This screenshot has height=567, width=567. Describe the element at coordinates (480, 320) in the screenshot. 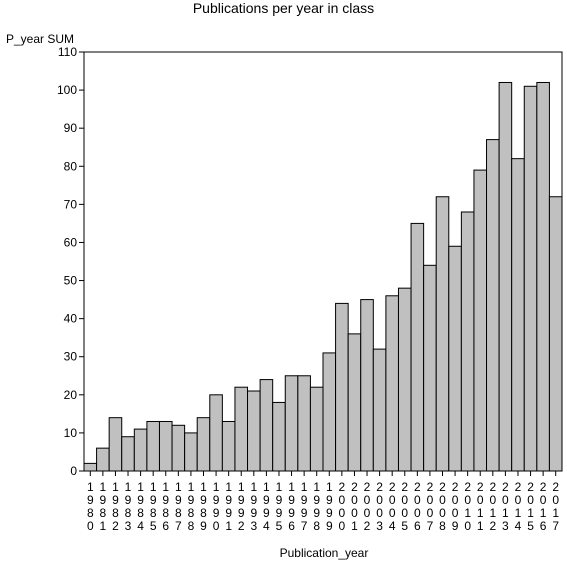

I see `bar-2011` at that location.